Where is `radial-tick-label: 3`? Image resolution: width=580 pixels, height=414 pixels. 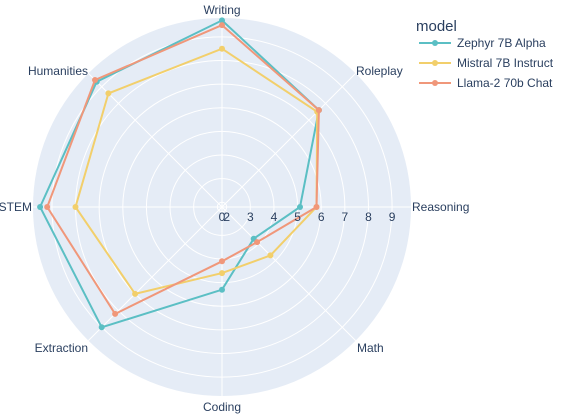
radial-tick-label: 3 is located at coordinates (250, 217).